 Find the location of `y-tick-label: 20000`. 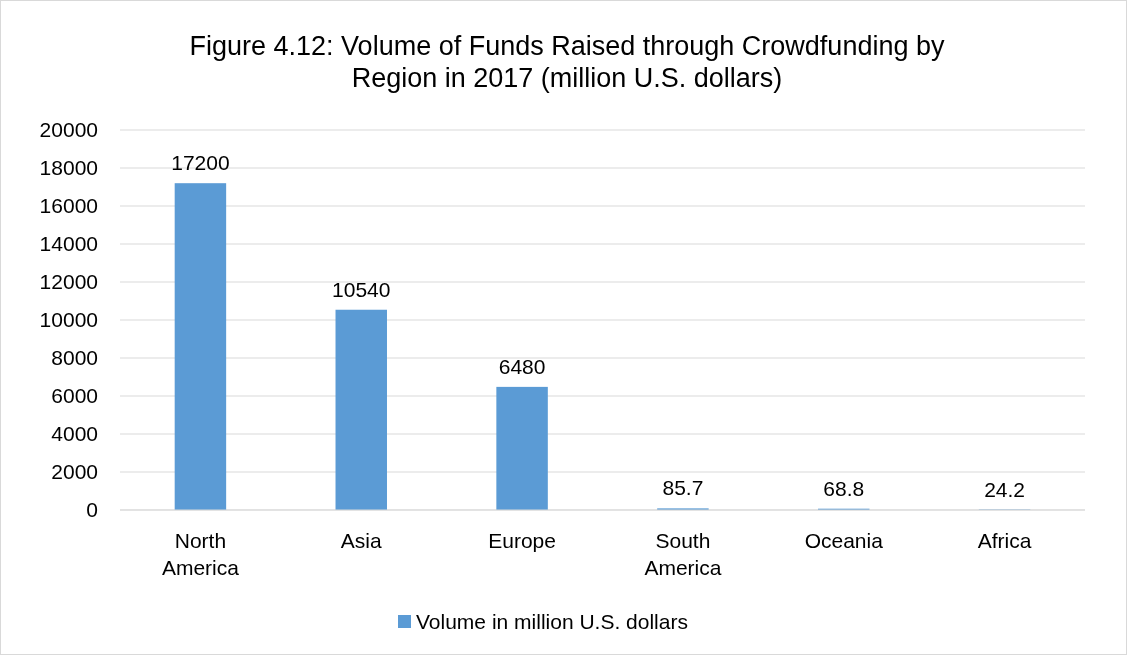

y-tick-label: 20000 is located at coordinates (68, 130).